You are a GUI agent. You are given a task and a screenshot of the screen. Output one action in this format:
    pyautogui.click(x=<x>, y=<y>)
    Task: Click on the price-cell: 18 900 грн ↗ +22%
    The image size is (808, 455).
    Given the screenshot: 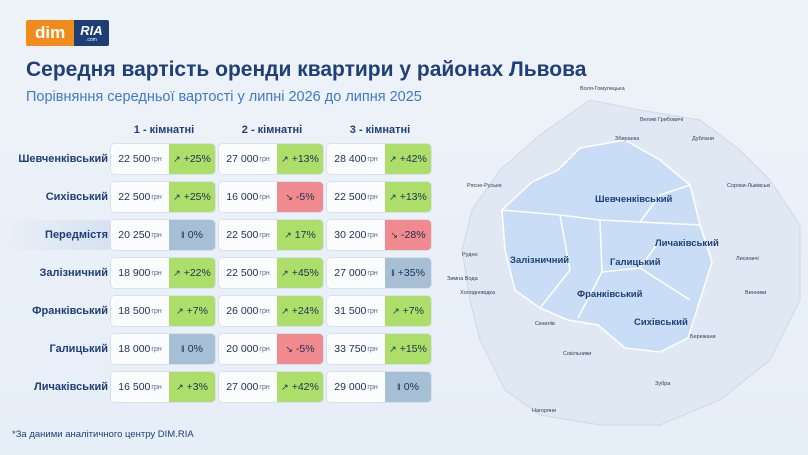 What is the action you would take?
    pyautogui.click(x=163, y=273)
    